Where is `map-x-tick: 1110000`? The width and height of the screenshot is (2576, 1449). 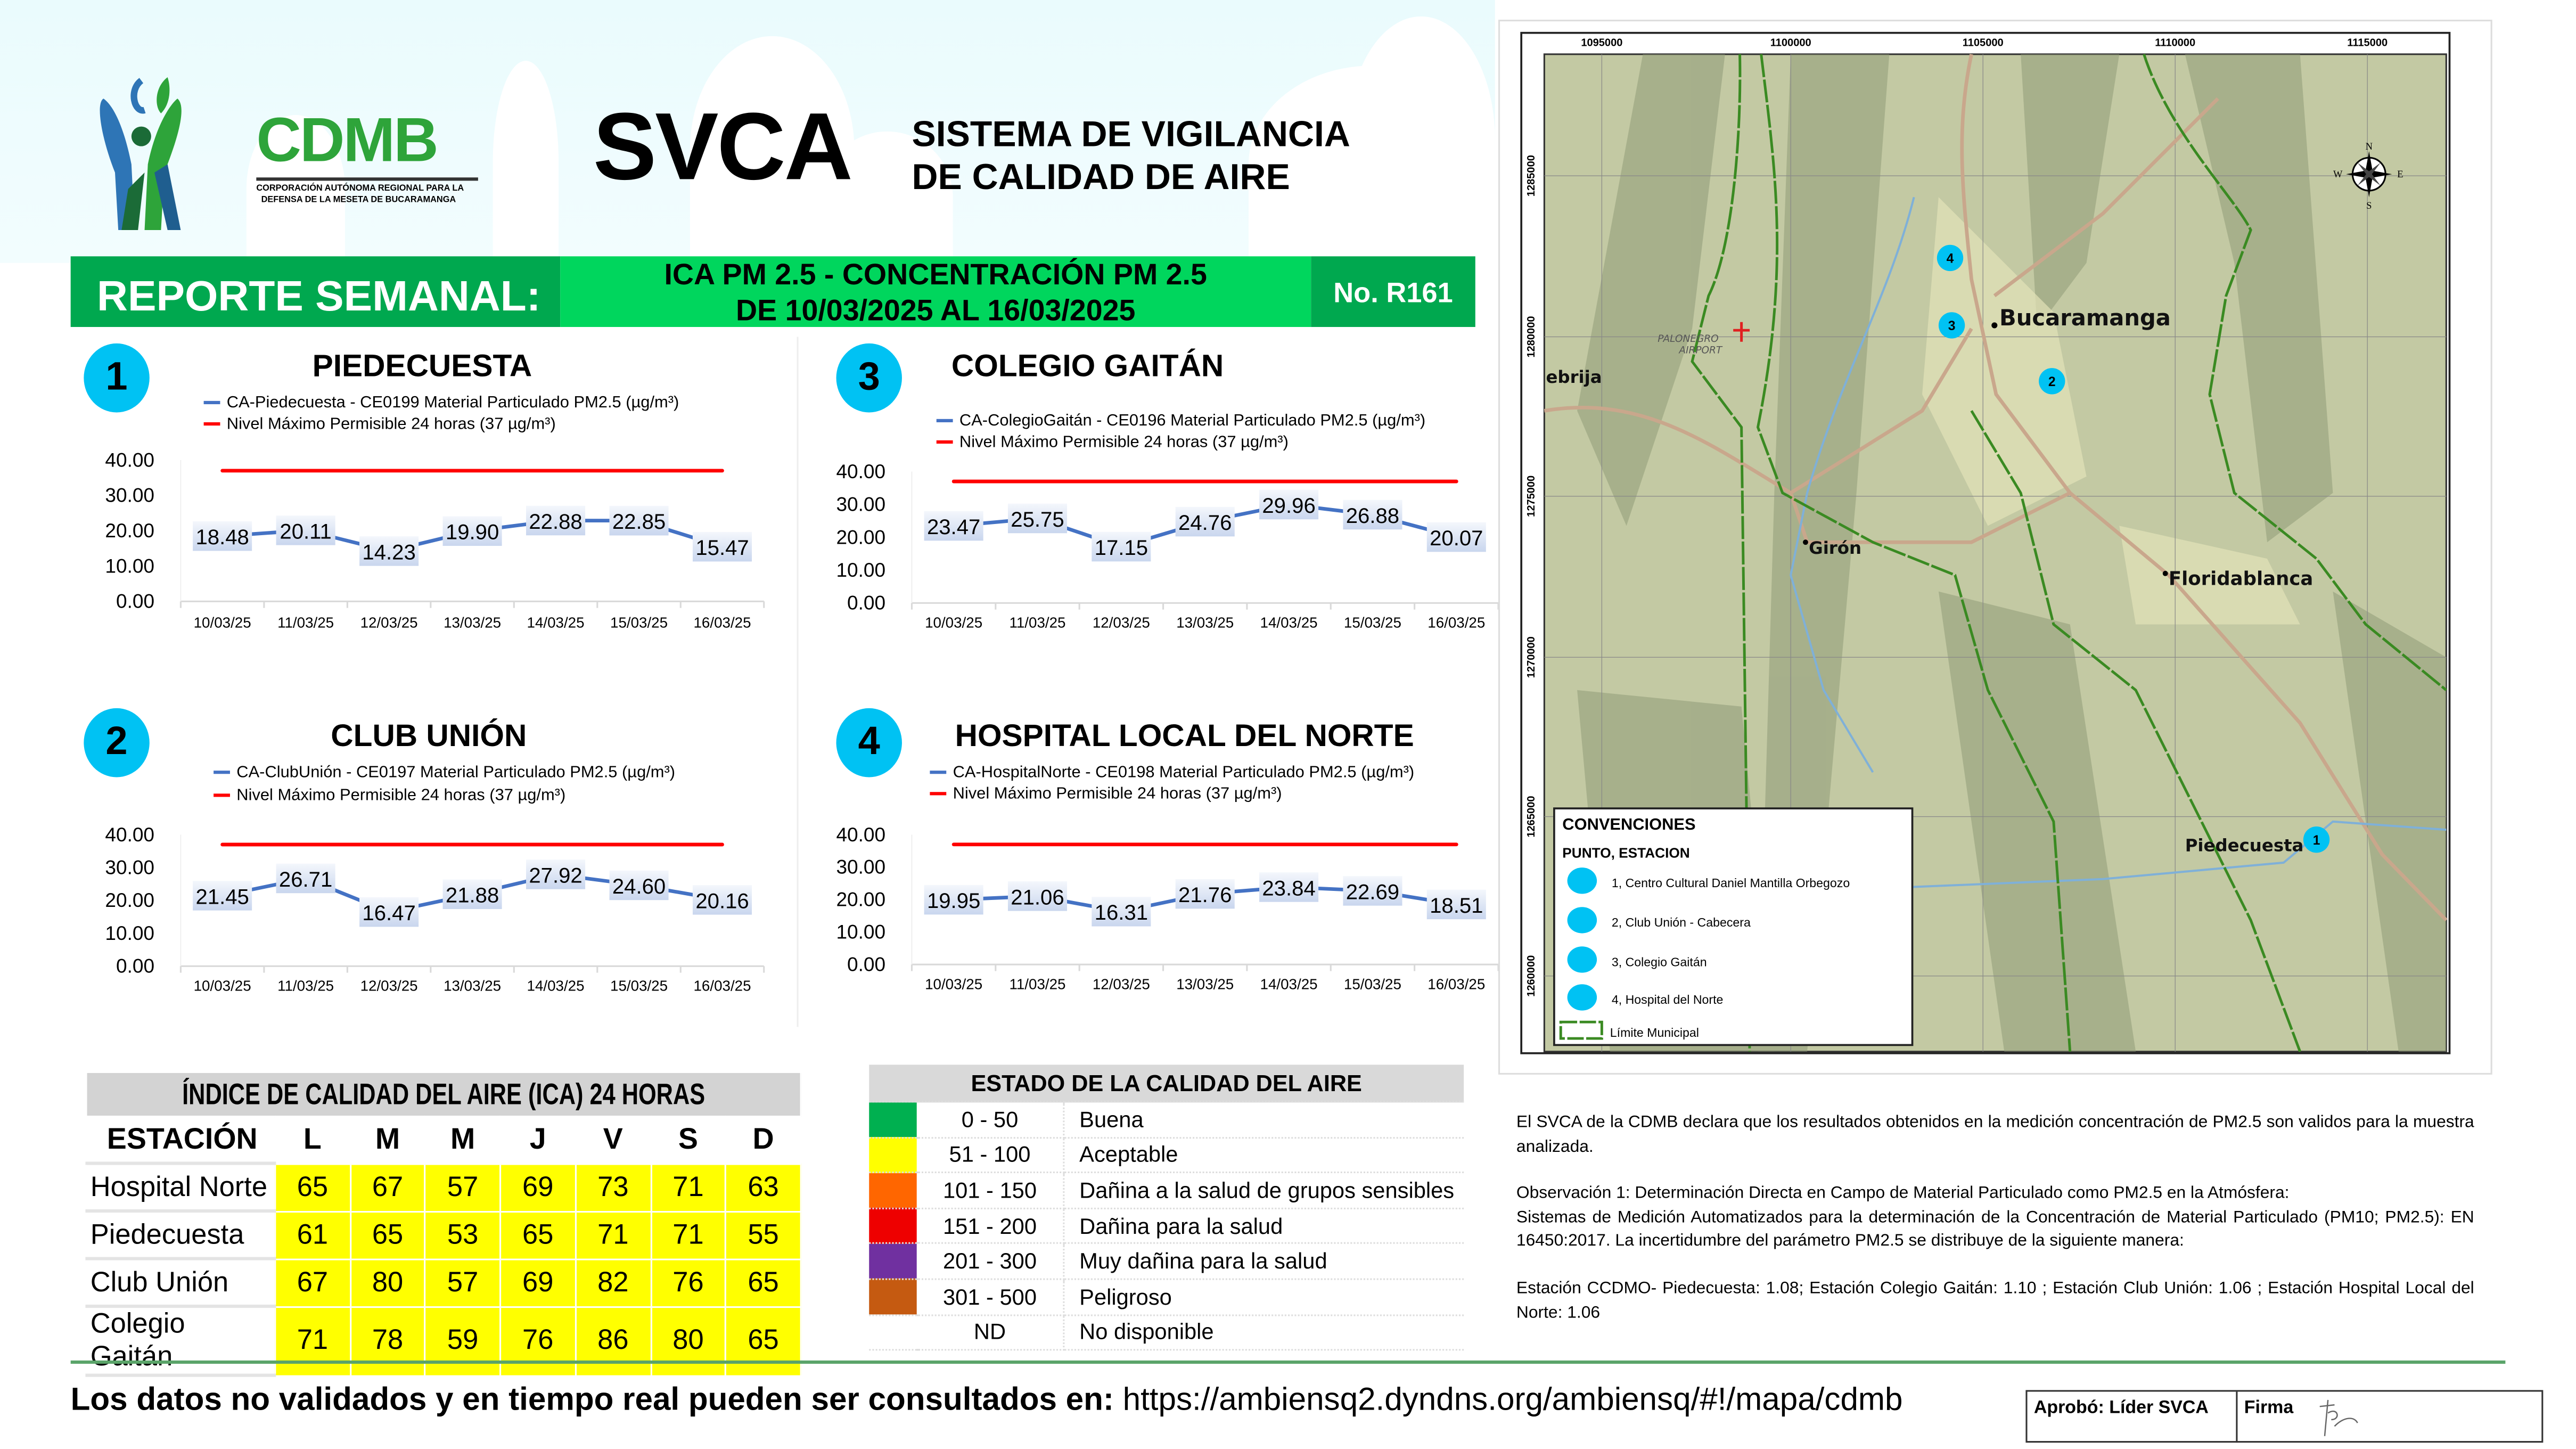
map-x-tick: 1110000 is located at coordinates (2175, 42).